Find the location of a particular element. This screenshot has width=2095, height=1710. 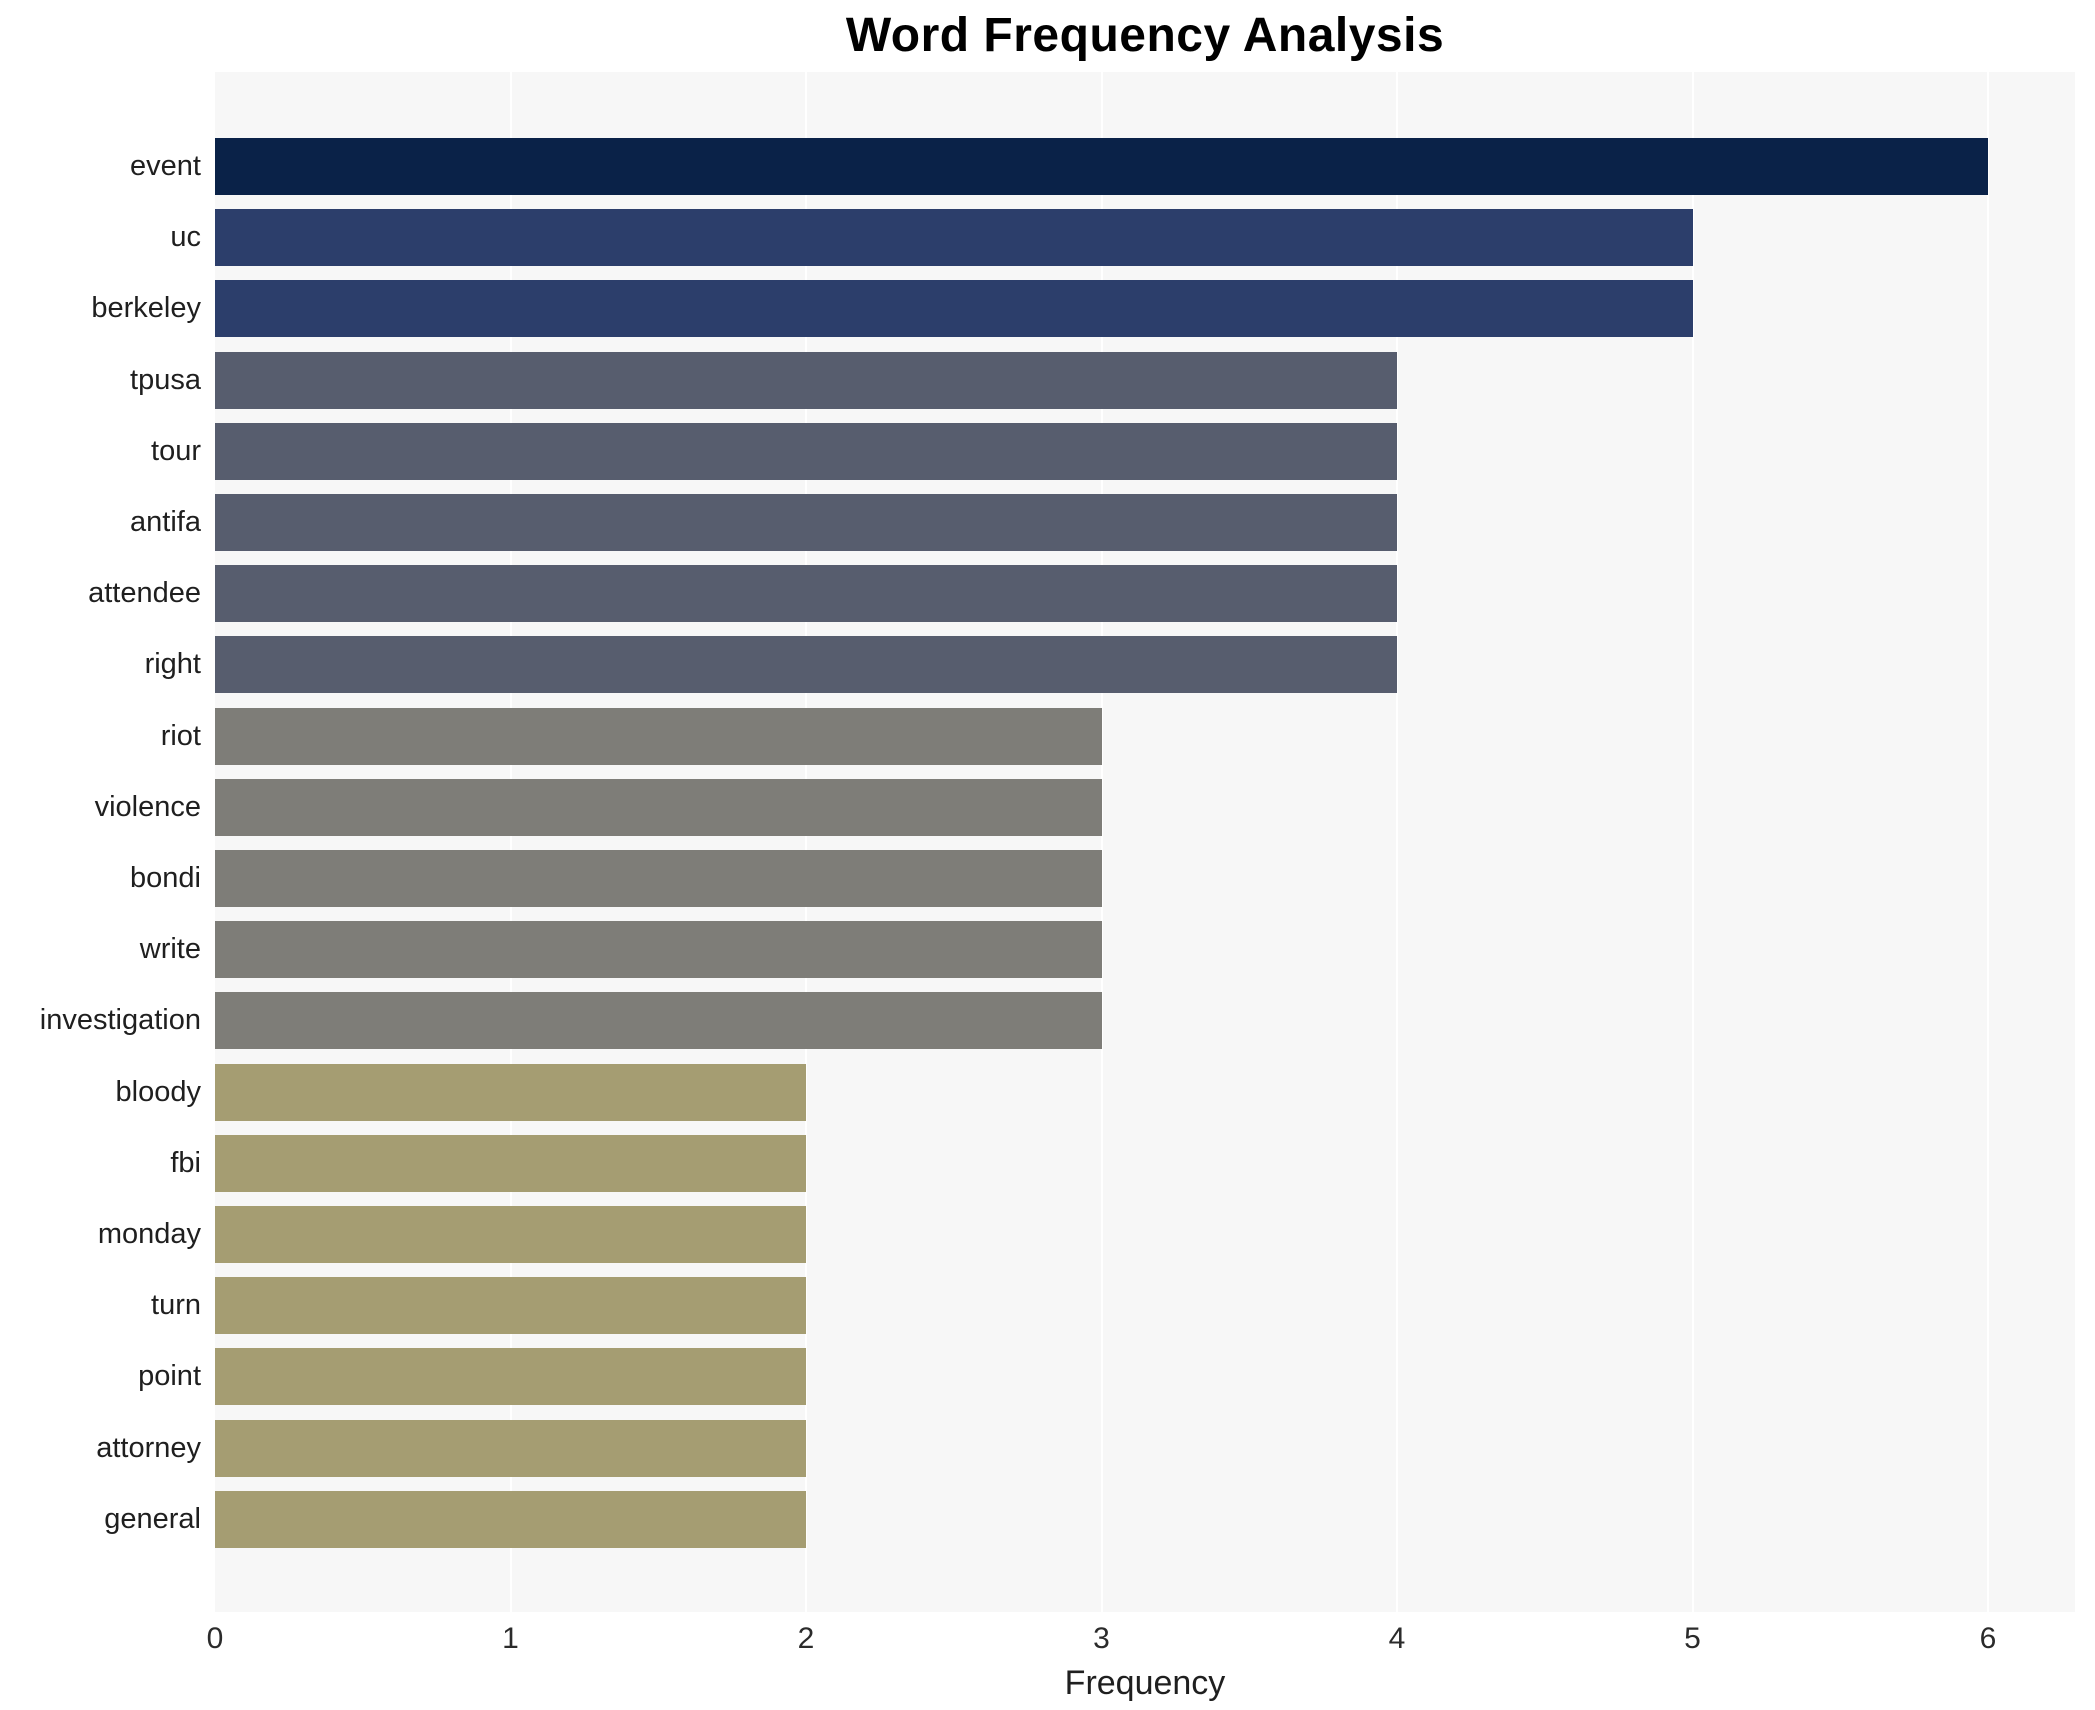

y-axis-label: attorney is located at coordinates (148, 1447).